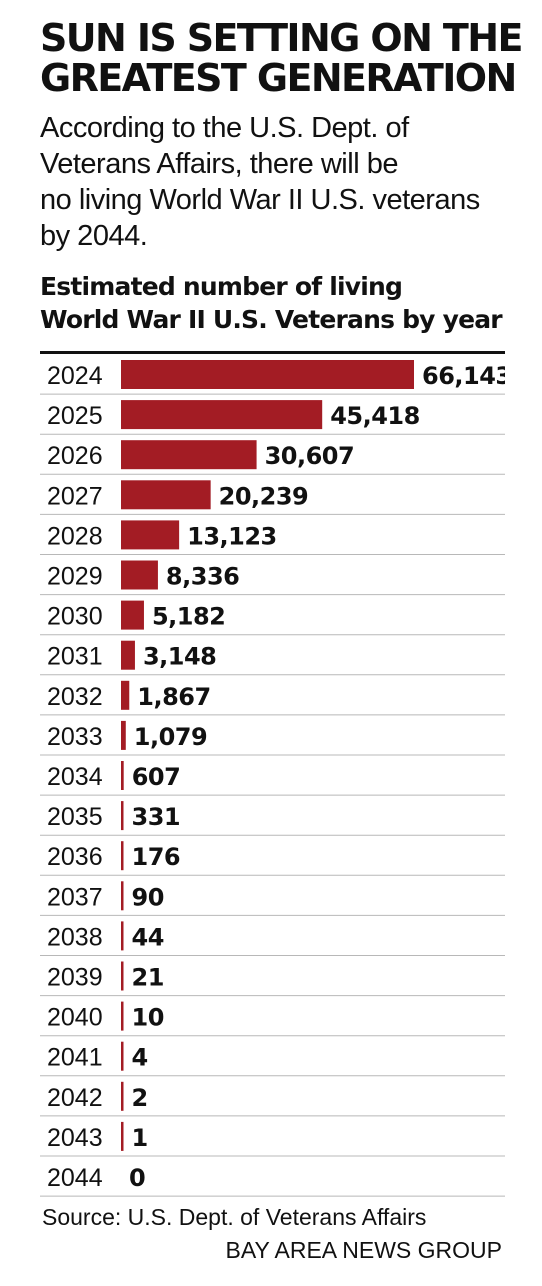  What do you see at coordinates (267, 374) in the screenshot?
I see `bar-2024` at bounding box center [267, 374].